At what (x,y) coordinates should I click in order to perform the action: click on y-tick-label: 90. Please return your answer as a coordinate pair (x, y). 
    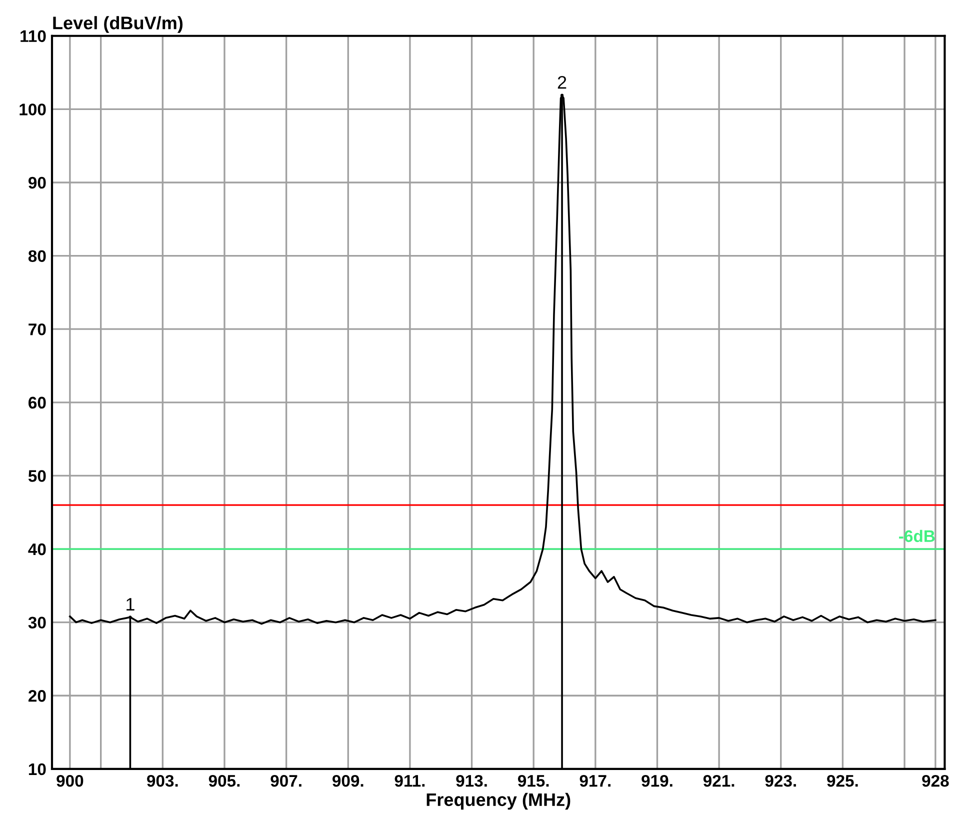
    Looking at the image, I should click on (37, 182).